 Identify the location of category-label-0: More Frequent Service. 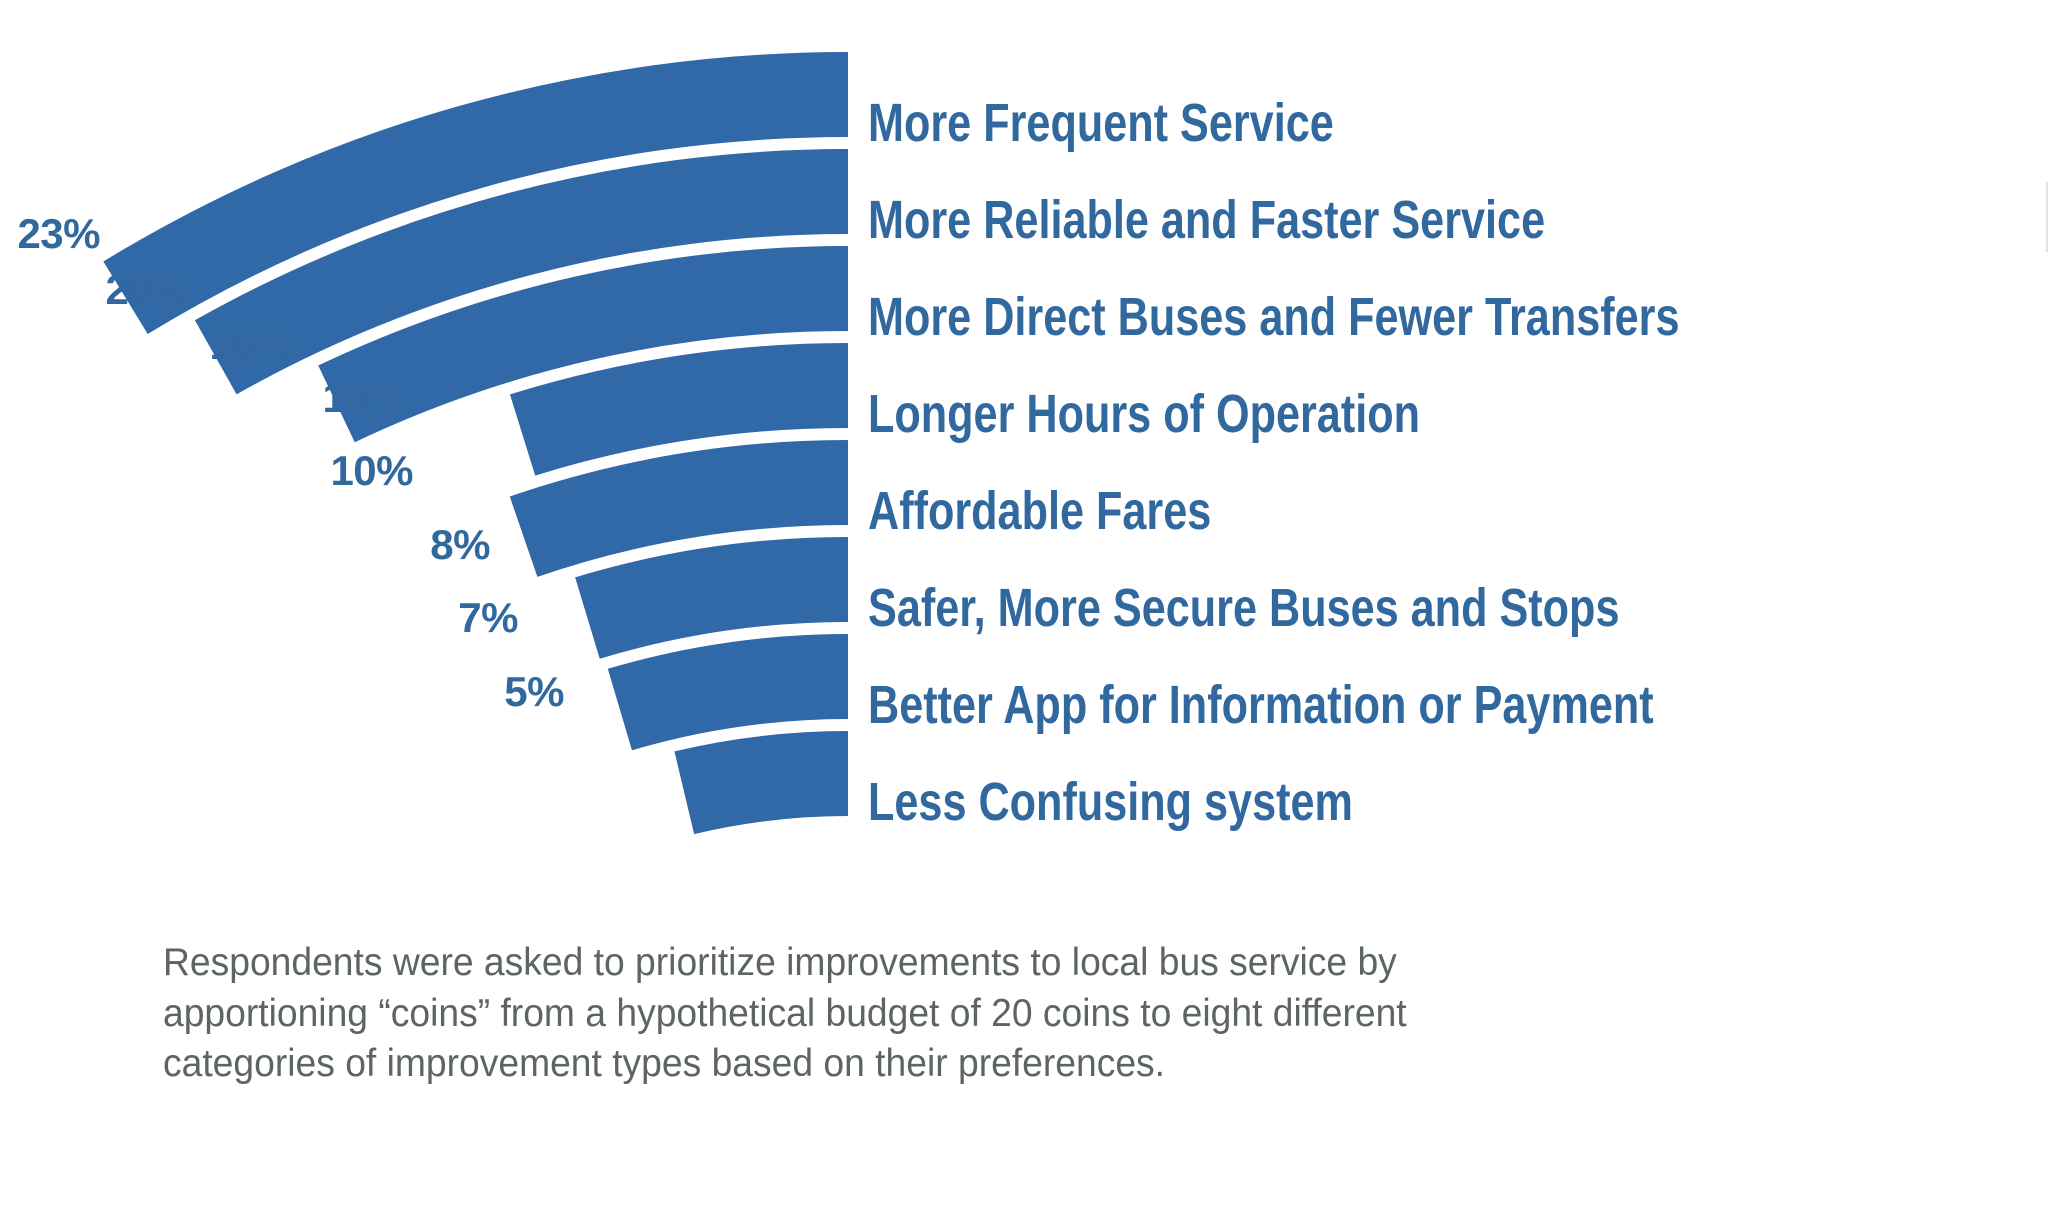
(1101, 123).